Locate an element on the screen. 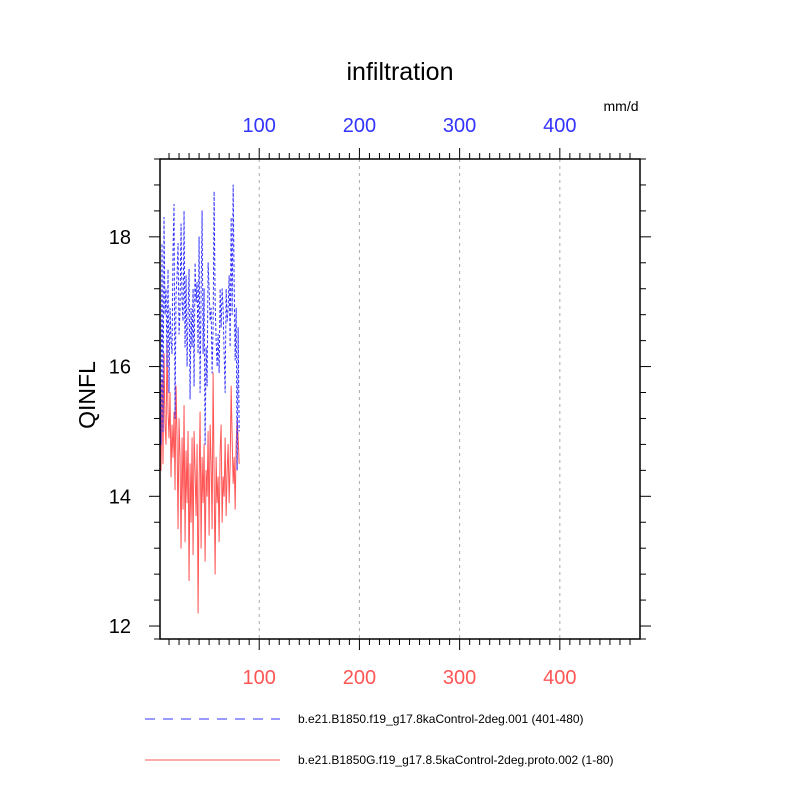 This screenshot has width=800, height=800. x-tick-label-bottom: 200 is located at coordinates (359, 678).